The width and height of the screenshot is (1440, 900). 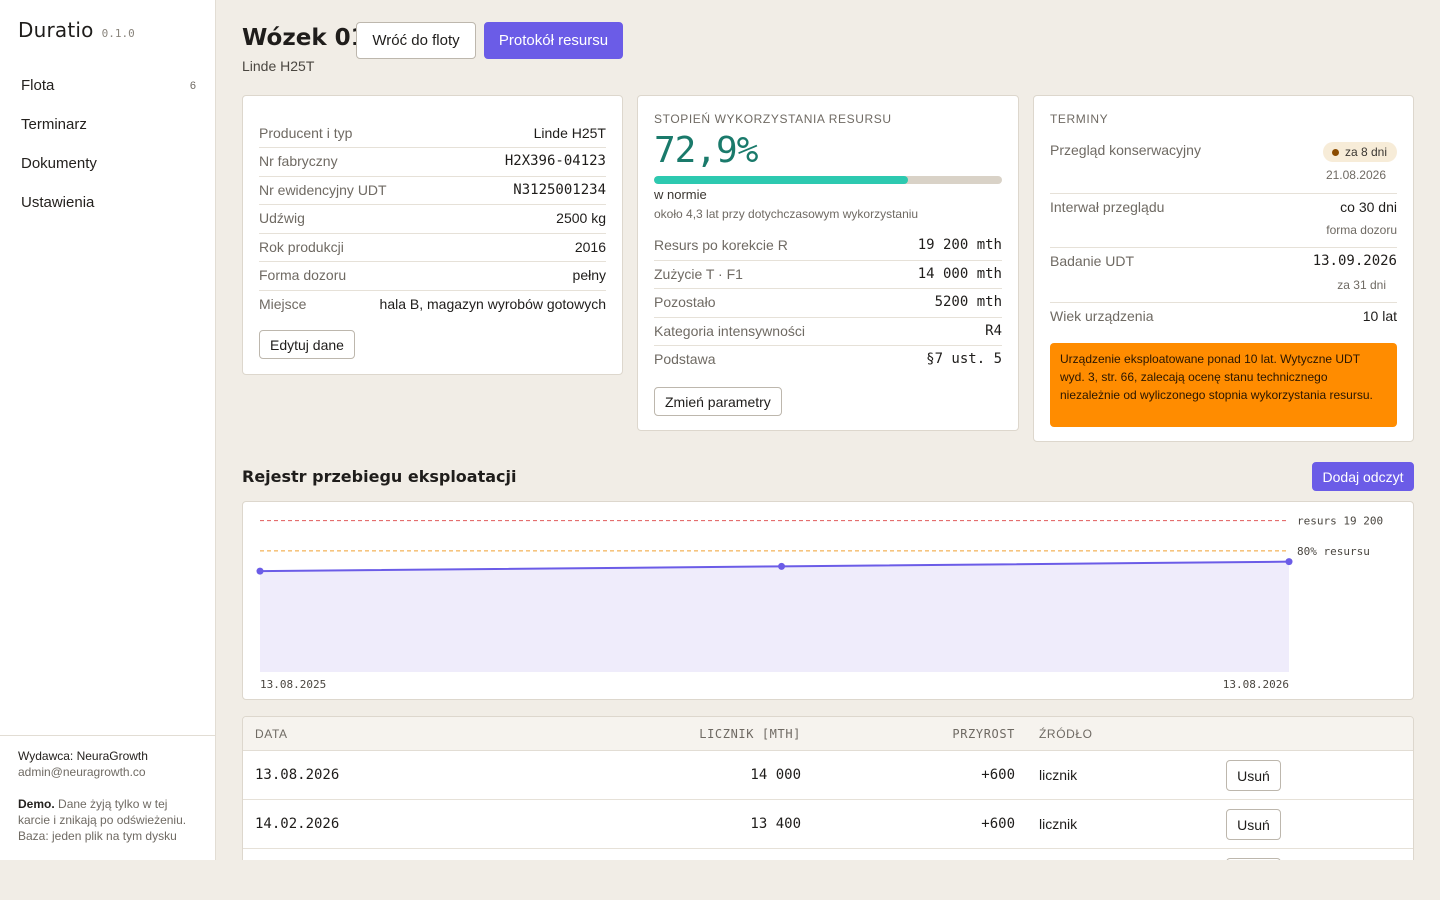 What do you see at coordinates (107, 202) in the screenshot?
I see `sidebar-item-ustawienia: Ustawienia` at bounding box center [107, 202].